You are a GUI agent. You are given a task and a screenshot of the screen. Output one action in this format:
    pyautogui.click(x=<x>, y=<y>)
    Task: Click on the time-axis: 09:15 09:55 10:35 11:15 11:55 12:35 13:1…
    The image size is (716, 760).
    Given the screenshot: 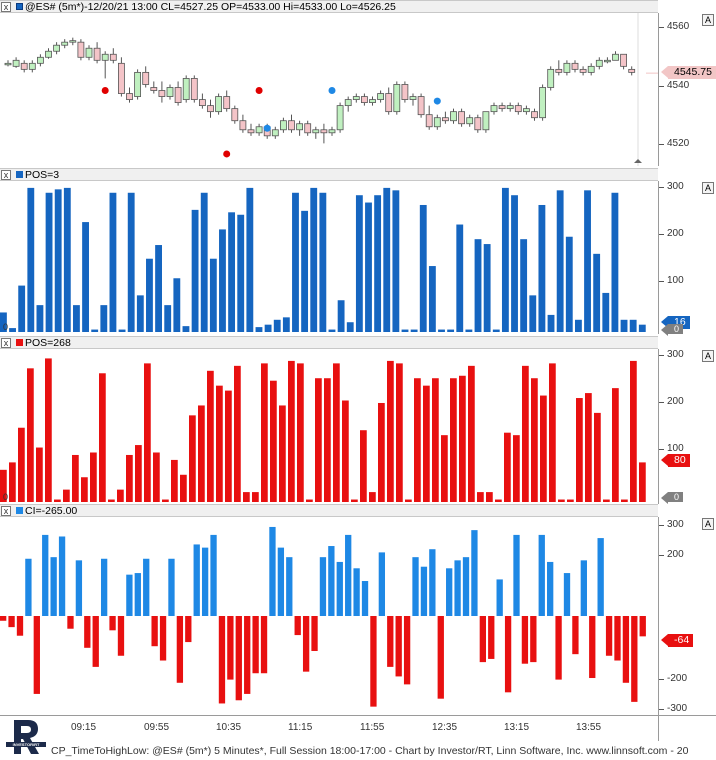 What is the action you would take?
    pyautogui.click(x=329, y=728)
    